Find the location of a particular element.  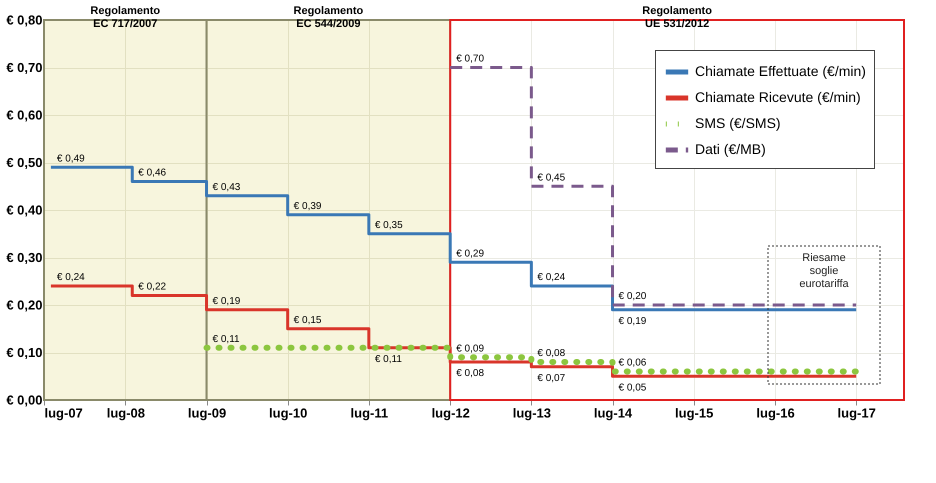

x-tick-label: lug-08 is located at coordinates (126, 413).